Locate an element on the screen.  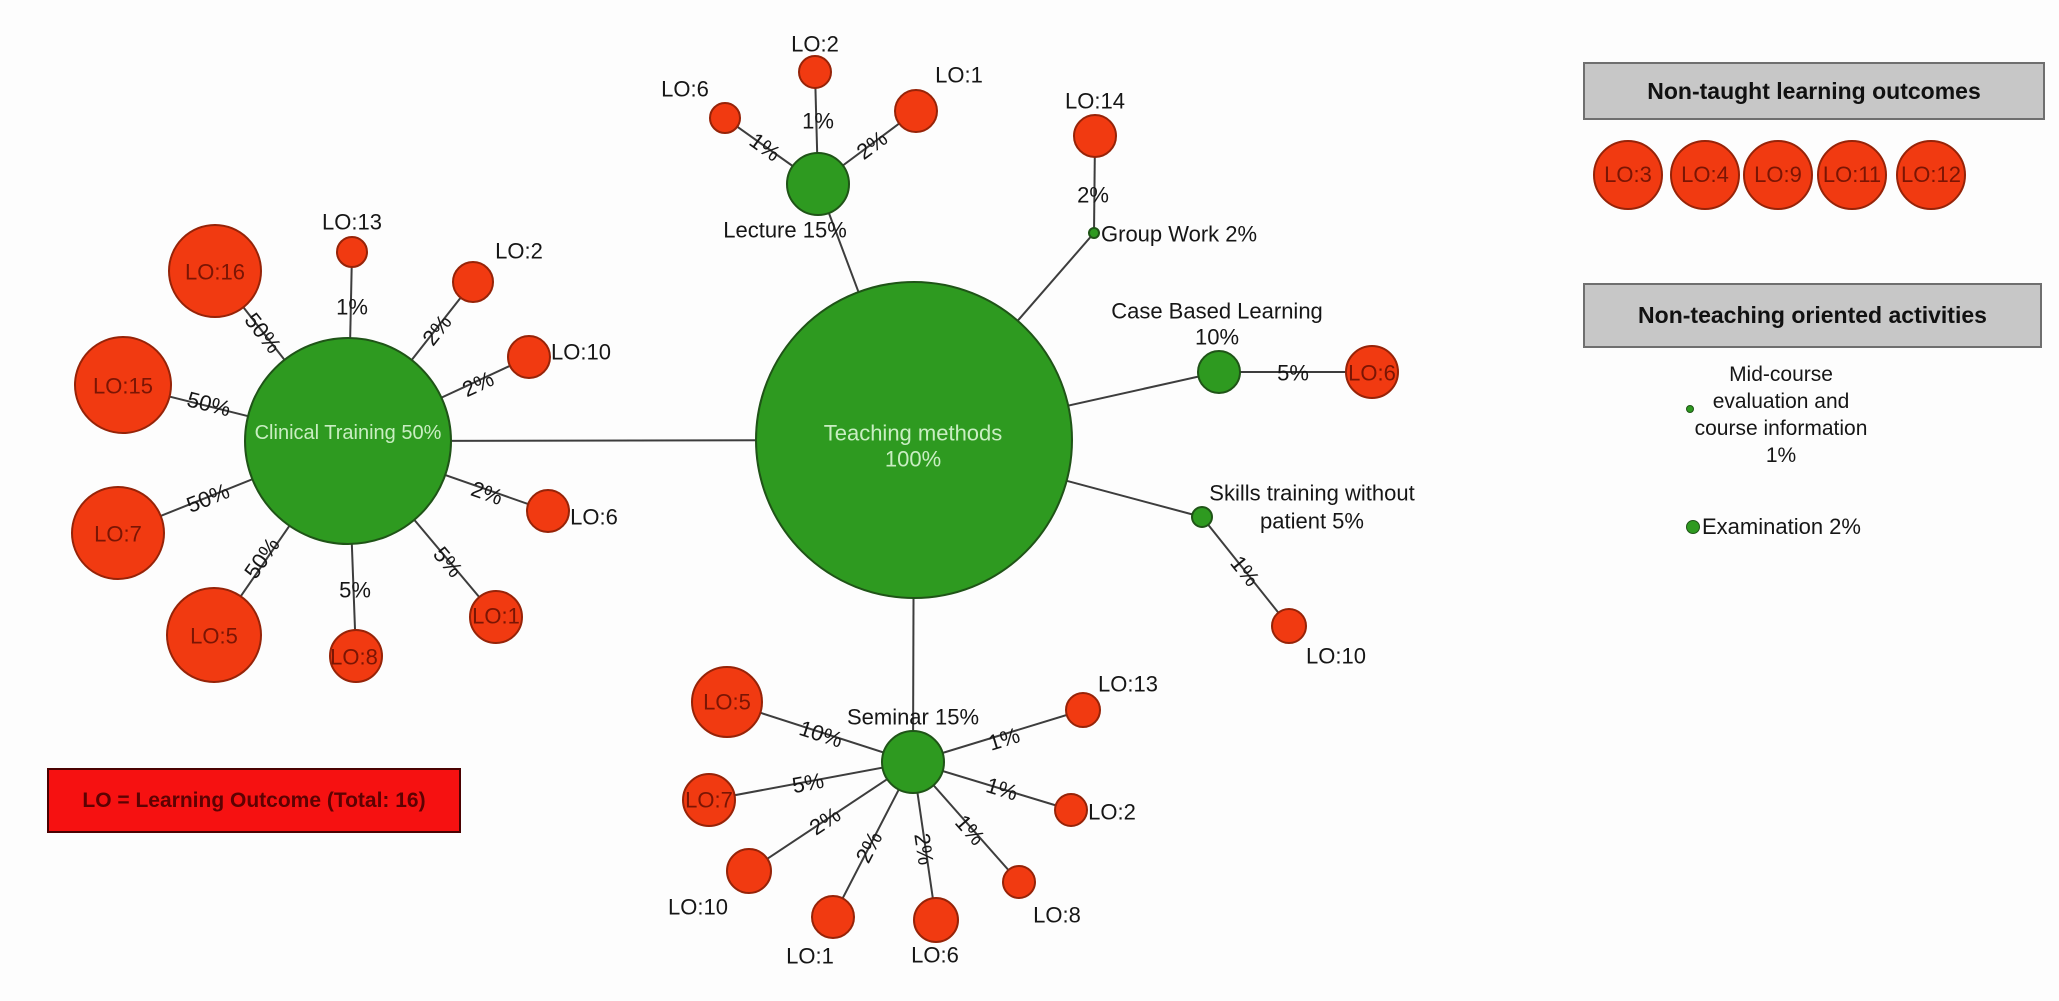
node-clinical-lo15 is located at coordinates (123, 385).